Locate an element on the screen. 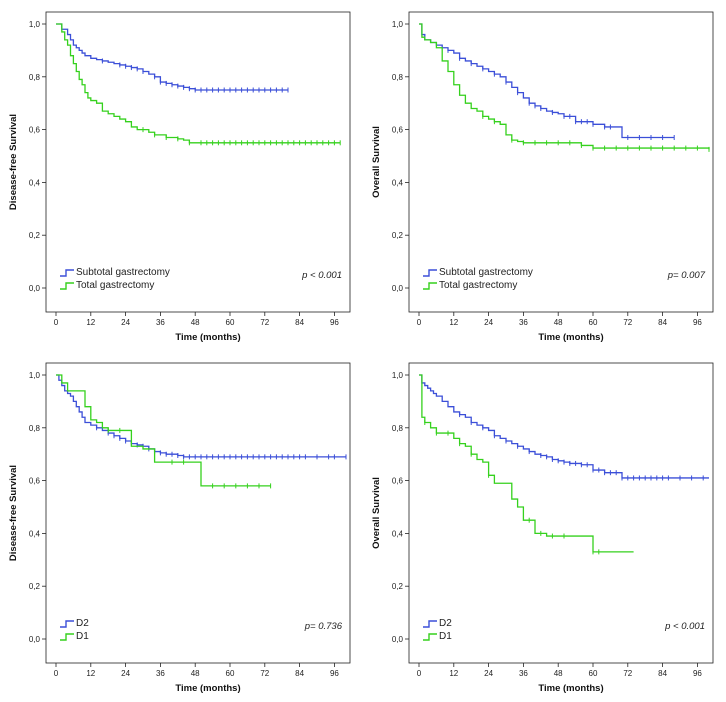 This screenshot has height=702, width=726. p-value: p= 0.007 is located at coordinates (686, 275).